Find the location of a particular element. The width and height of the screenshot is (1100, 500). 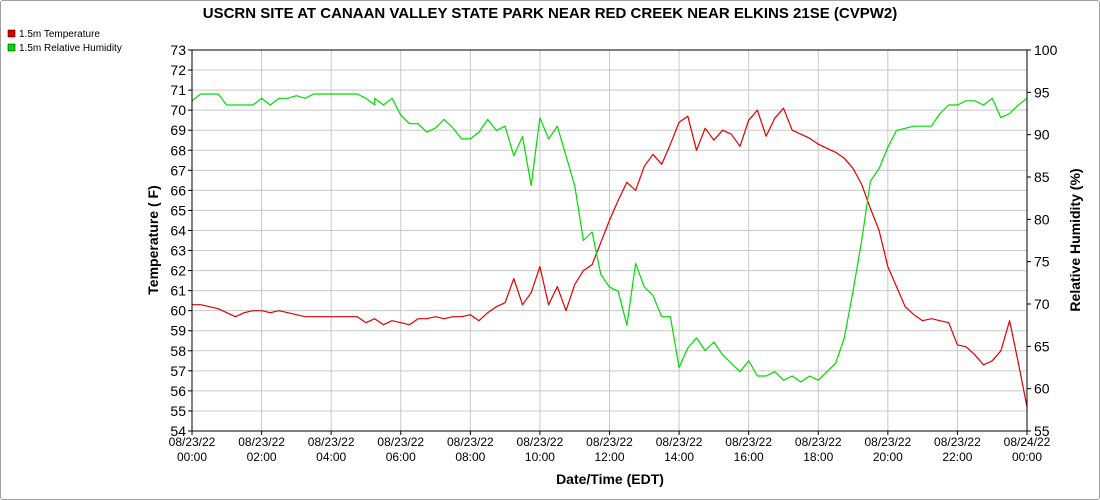

x-tick-time-label: 04:00 is located at coordinates (331, 457).